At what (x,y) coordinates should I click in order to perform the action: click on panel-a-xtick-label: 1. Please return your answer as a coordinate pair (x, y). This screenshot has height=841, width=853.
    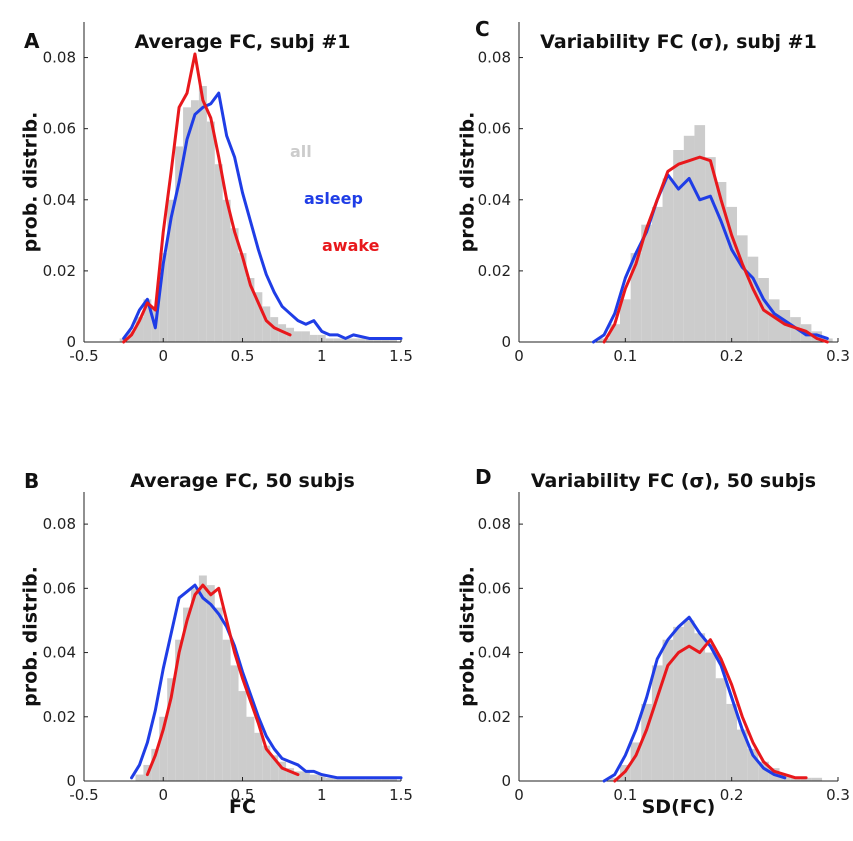
    Looking at the image, I should click on (322, 356).